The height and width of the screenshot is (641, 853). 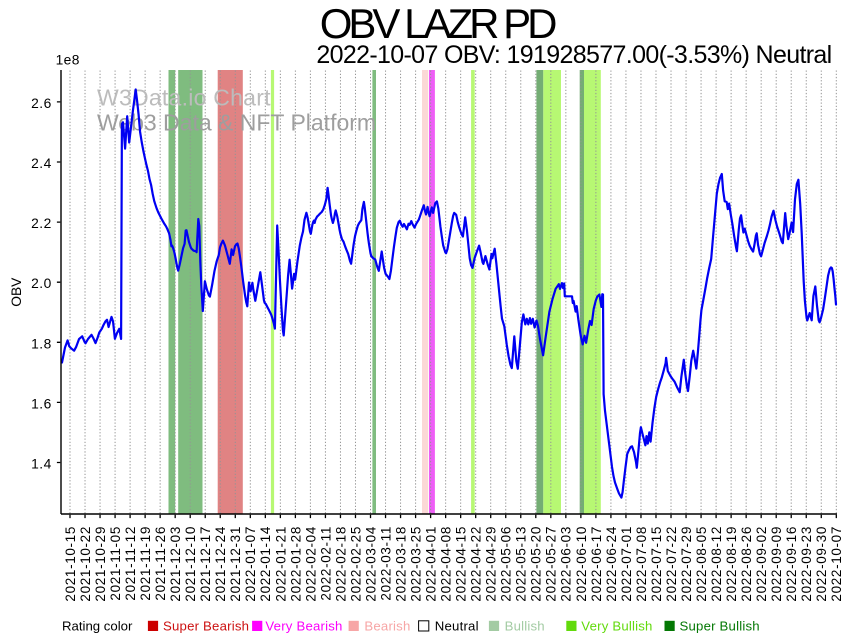 I want to click on svg-text: 2022-02-11, so click(x=325, y=563).